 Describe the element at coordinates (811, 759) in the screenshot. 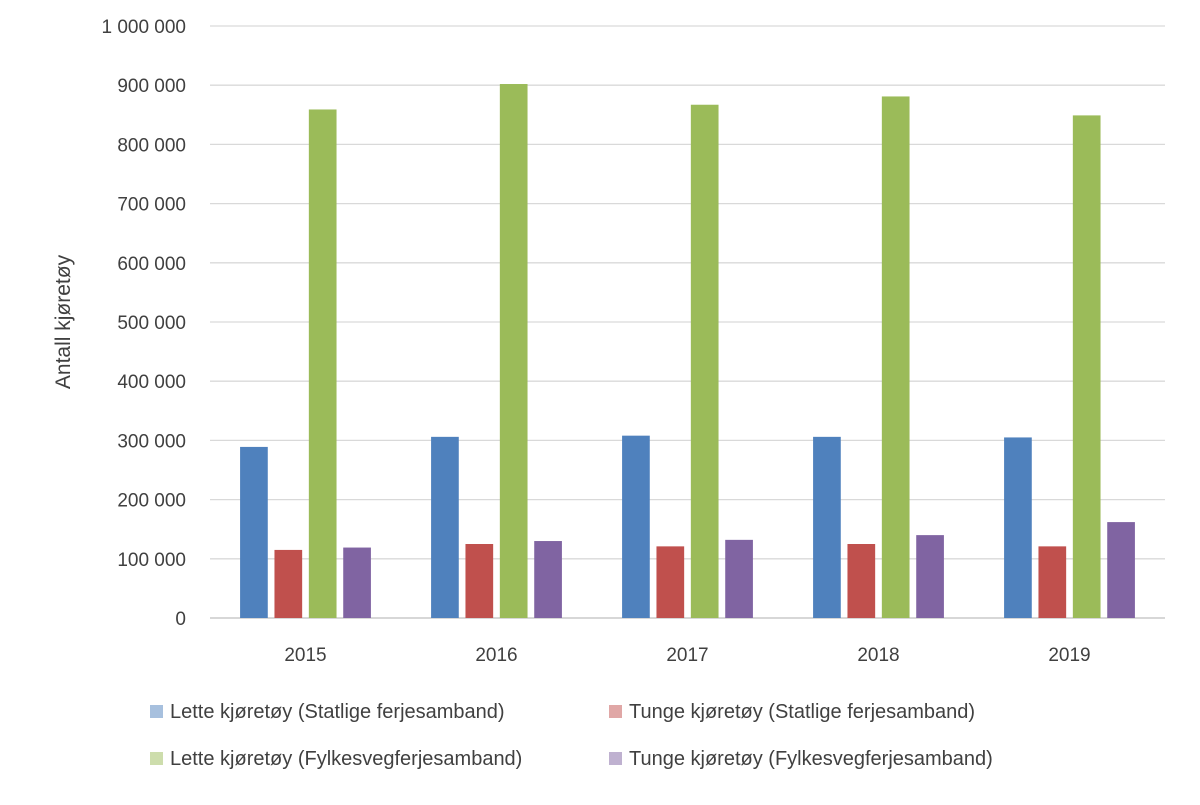

I see `legend-label: Tunge kjøretøy (Fylkesvegferjesamband)` at that location.